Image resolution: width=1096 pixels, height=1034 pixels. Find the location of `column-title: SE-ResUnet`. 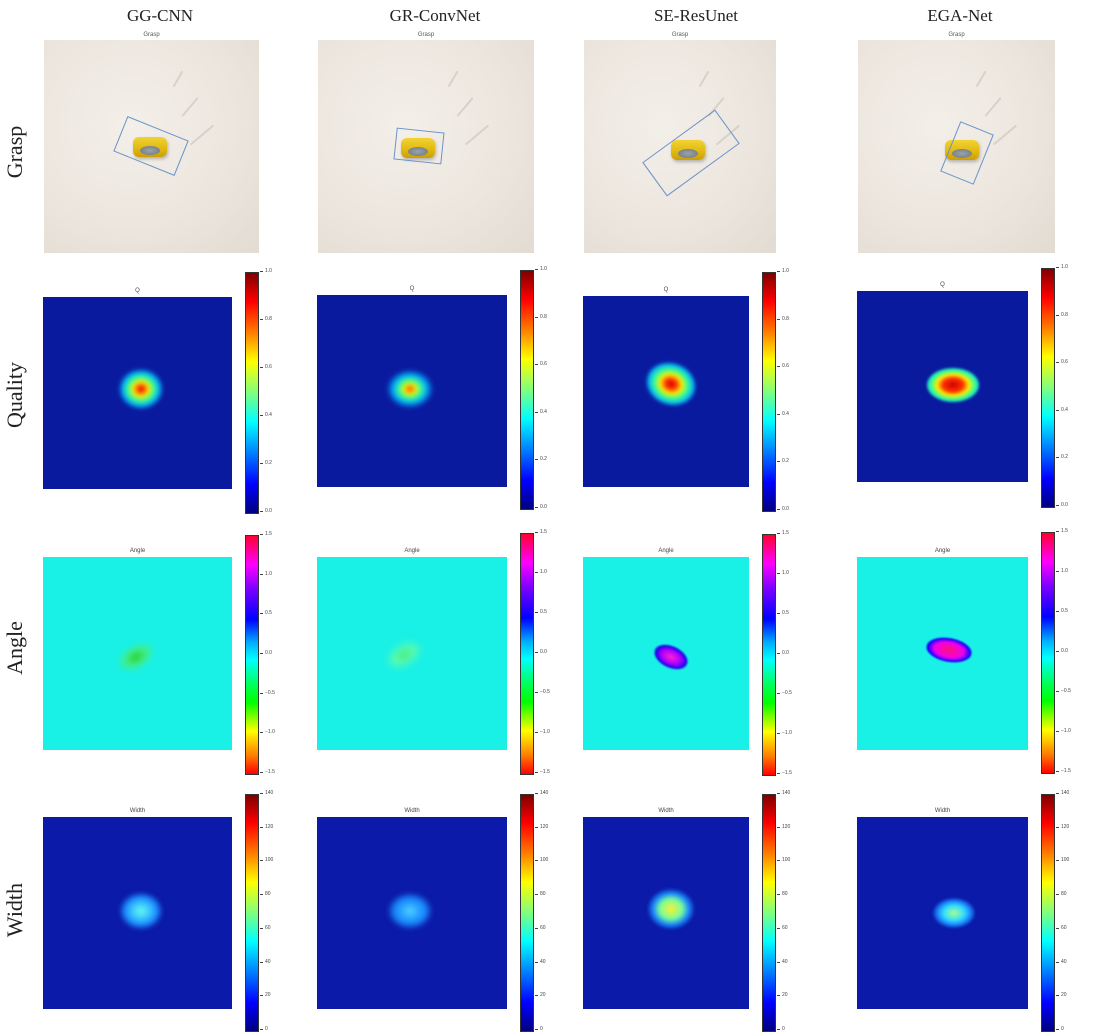

column-title: SE-ResUnet is located at coordinates (696, 15).